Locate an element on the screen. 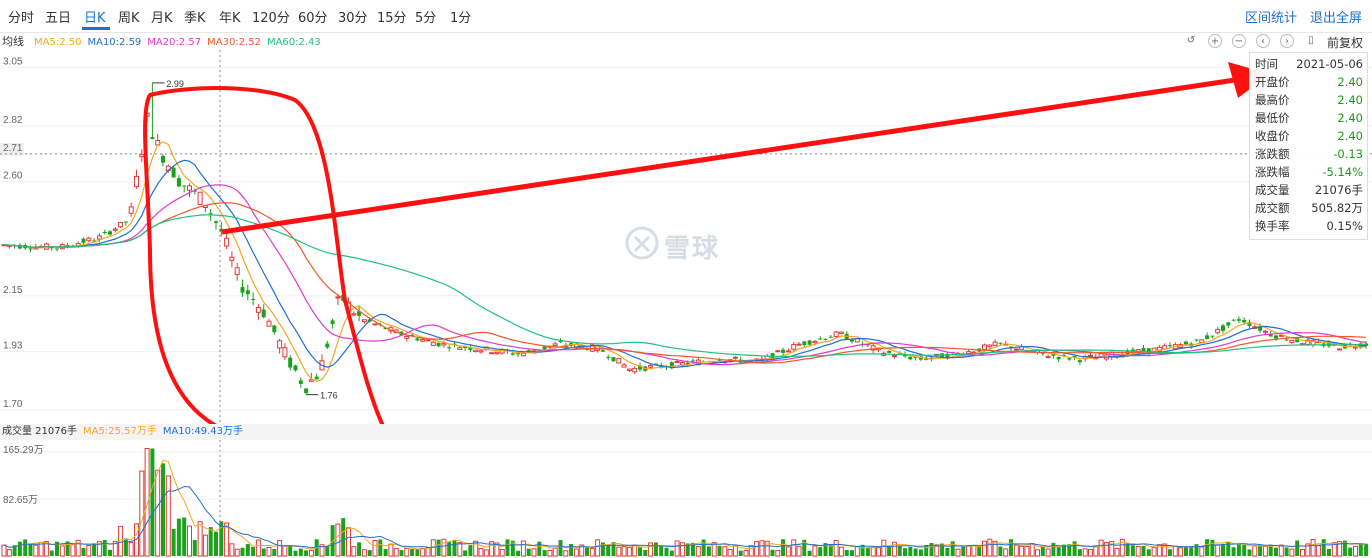 The height and width of the screenshot is (558, 1372). low-price-label: 1.76 is located at coordinates (329, 396).